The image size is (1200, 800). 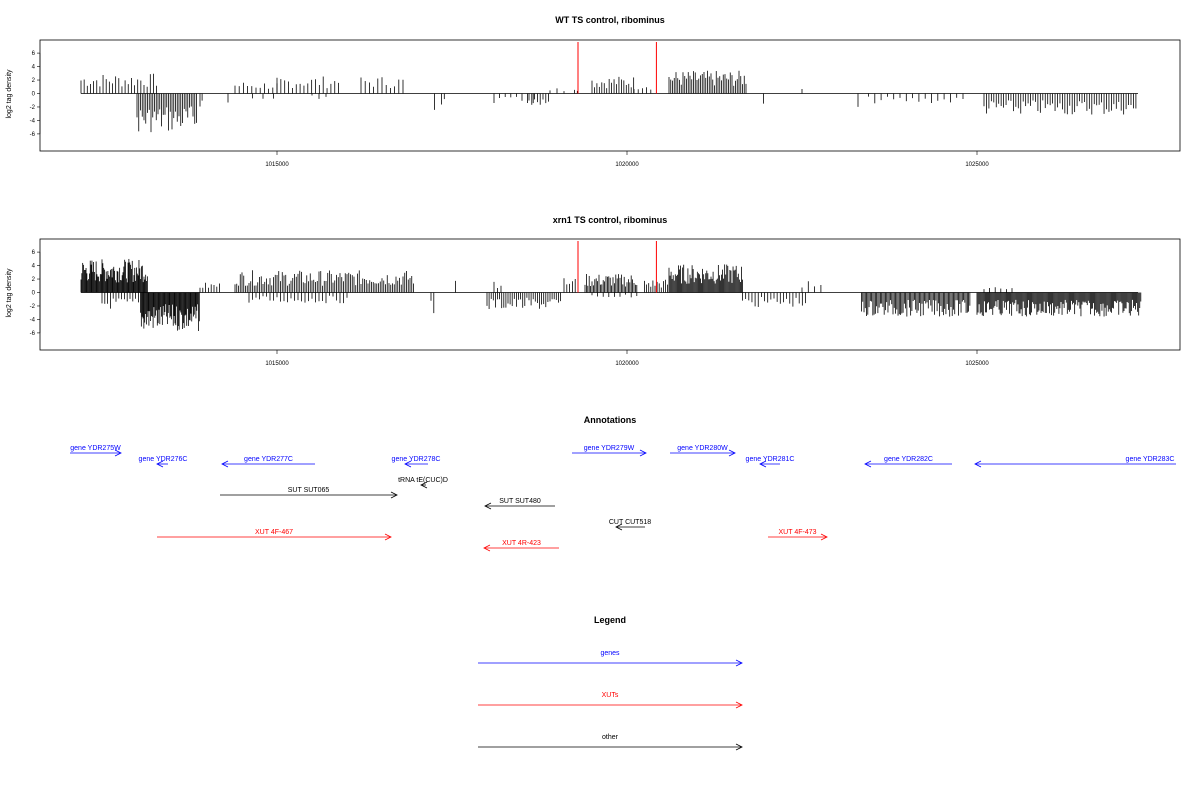 I want to click on legend-label: genes, so click(x=610, y=653).